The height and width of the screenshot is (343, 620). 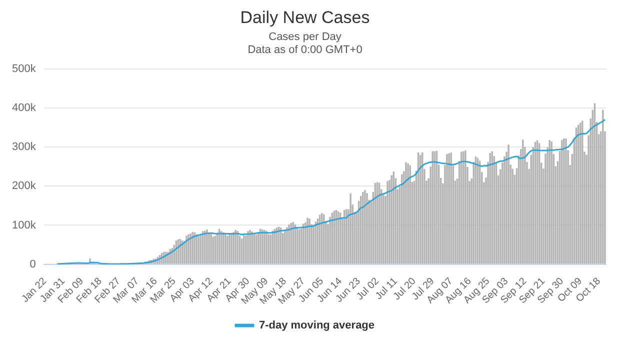 What do you see at coordinates (24, 186) in the screenshot?
I see `y-tick-label: 200k` at bounding box center [24, 186].